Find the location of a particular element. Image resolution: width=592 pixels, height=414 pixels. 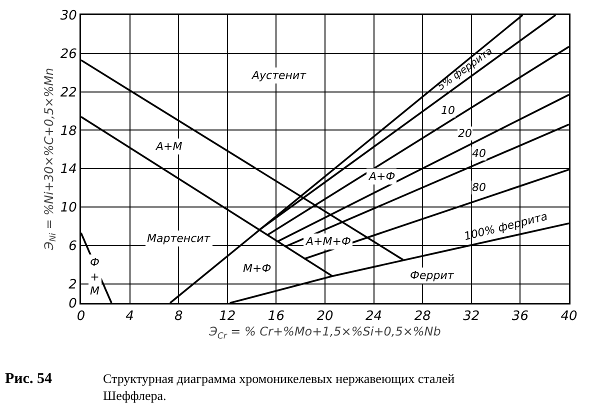

annotation: М+Ф is located at coordinates (257, 268).